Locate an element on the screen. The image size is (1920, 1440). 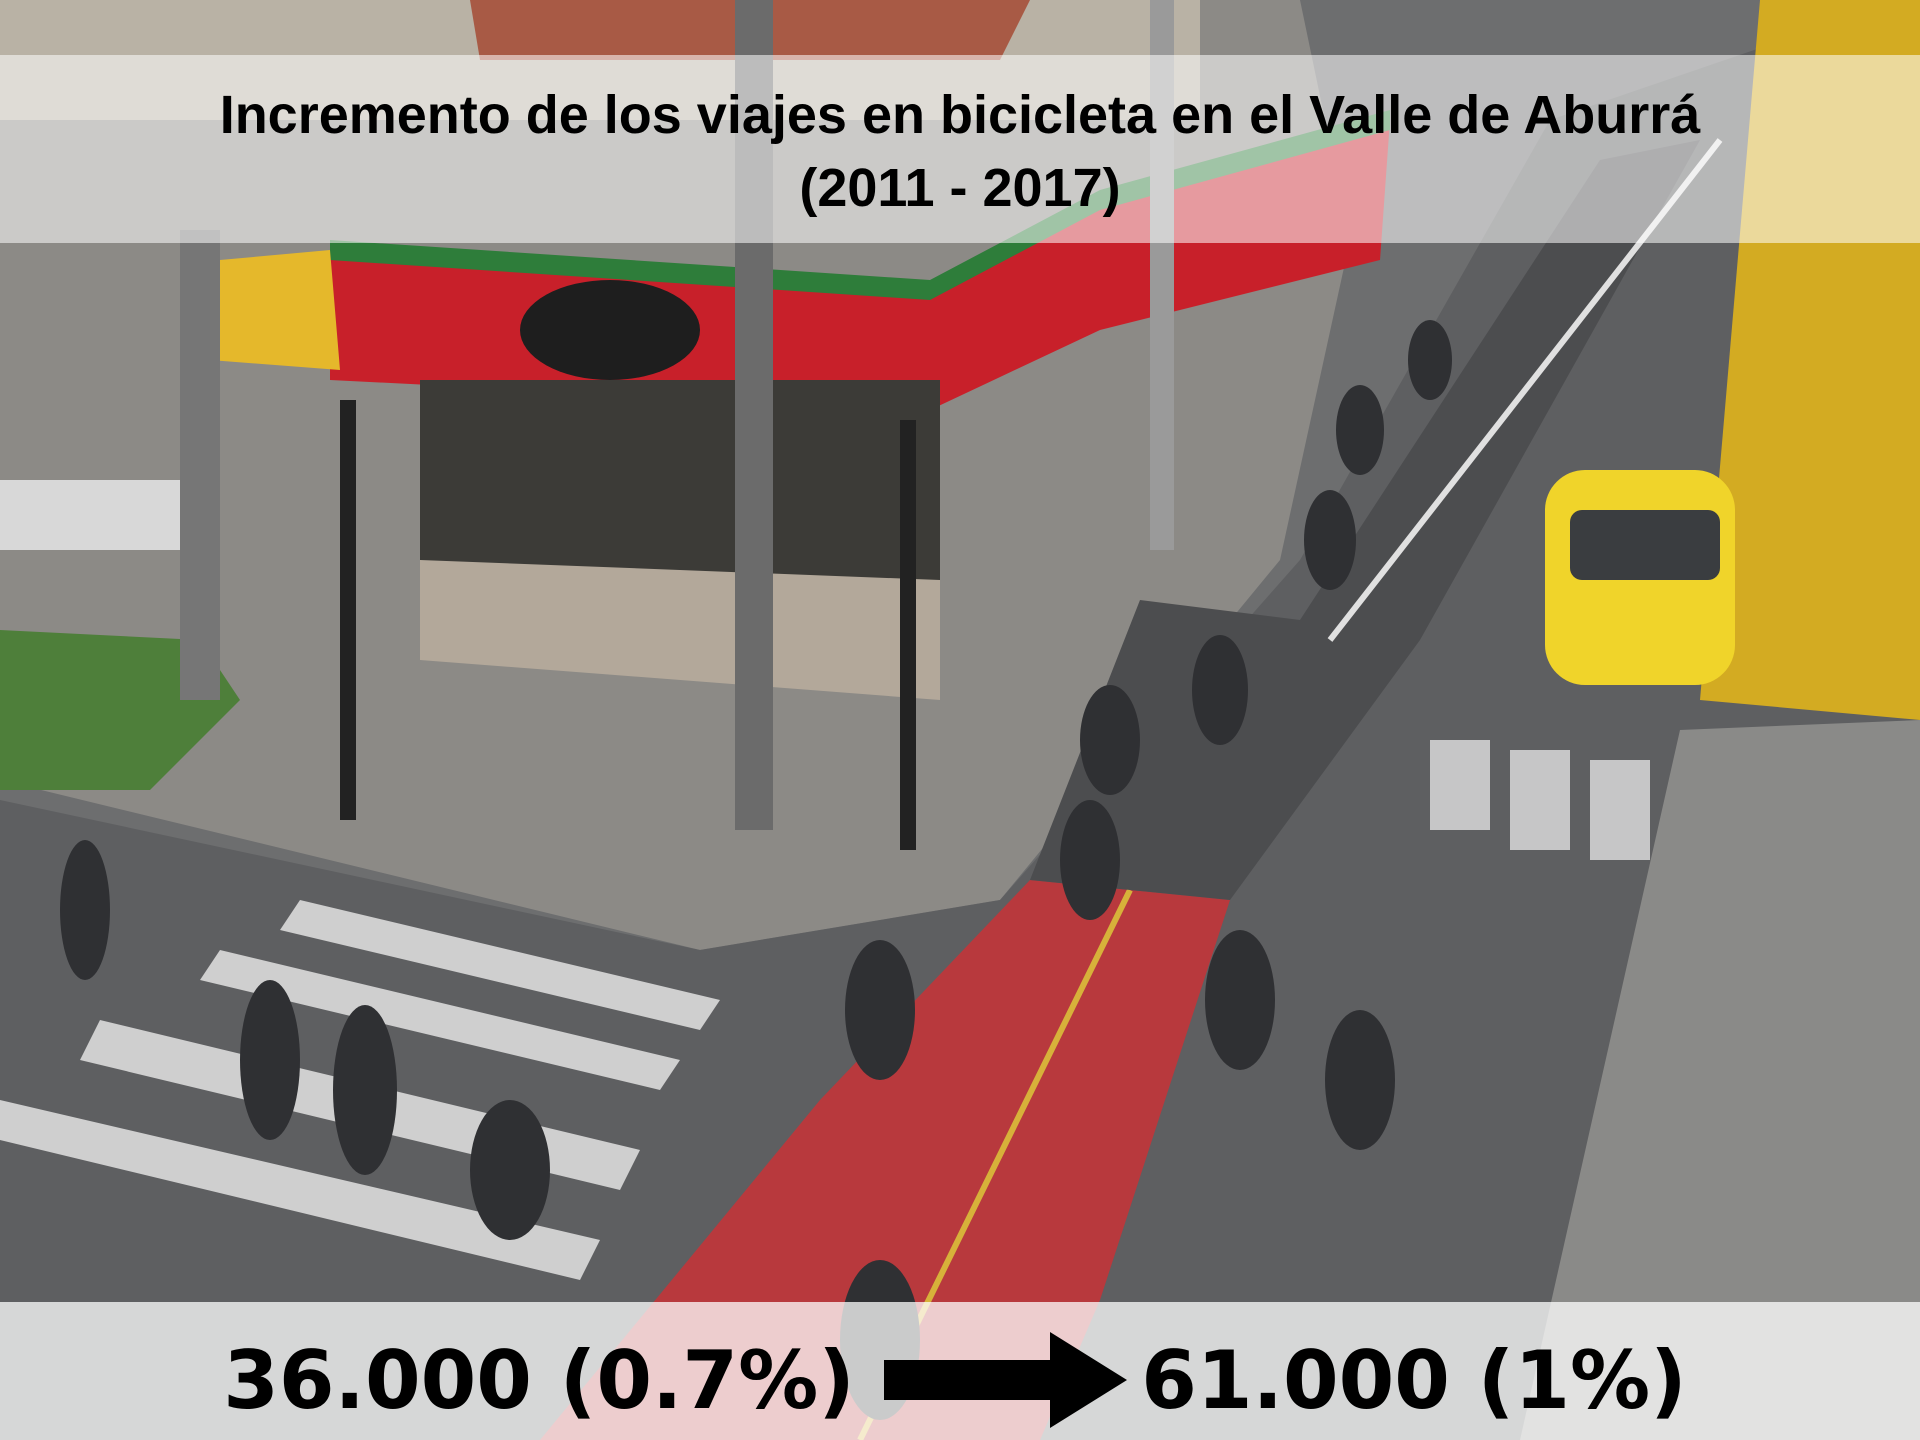
arrow is located at coordinates (1005, 1380).